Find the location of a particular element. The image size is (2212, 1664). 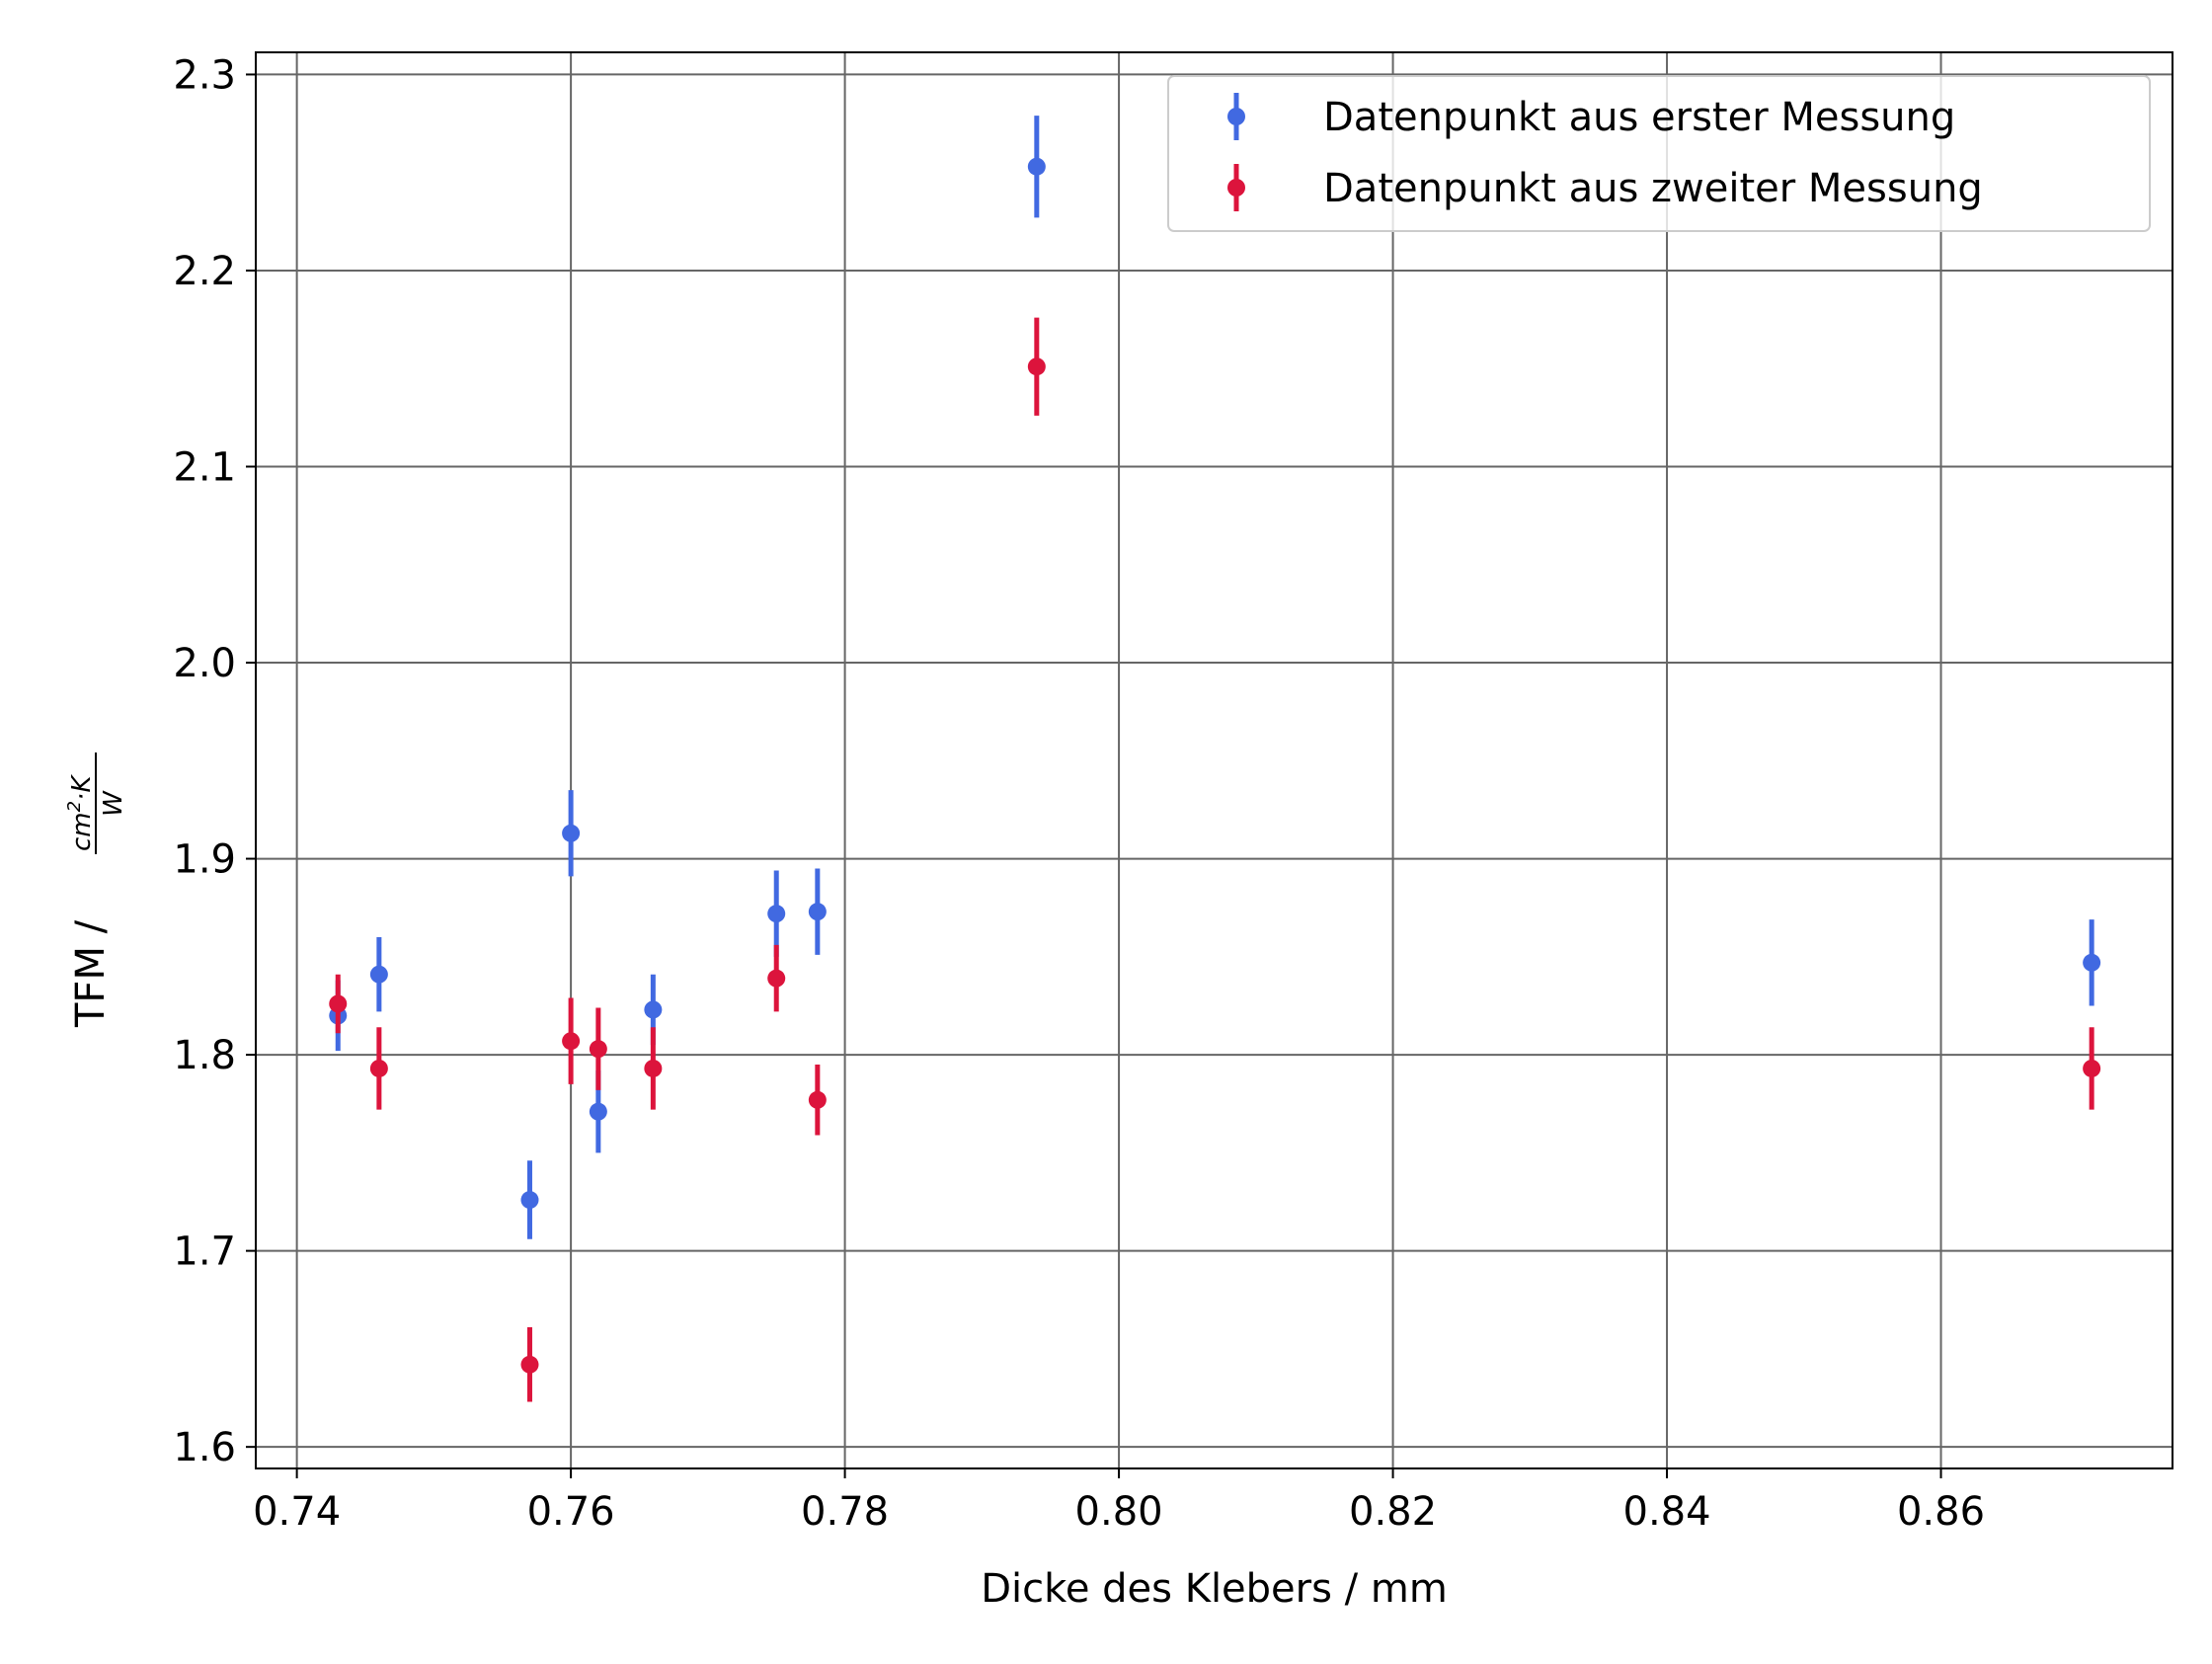

x-tick-label: 0.74 is located at coordinates (297, 1512).